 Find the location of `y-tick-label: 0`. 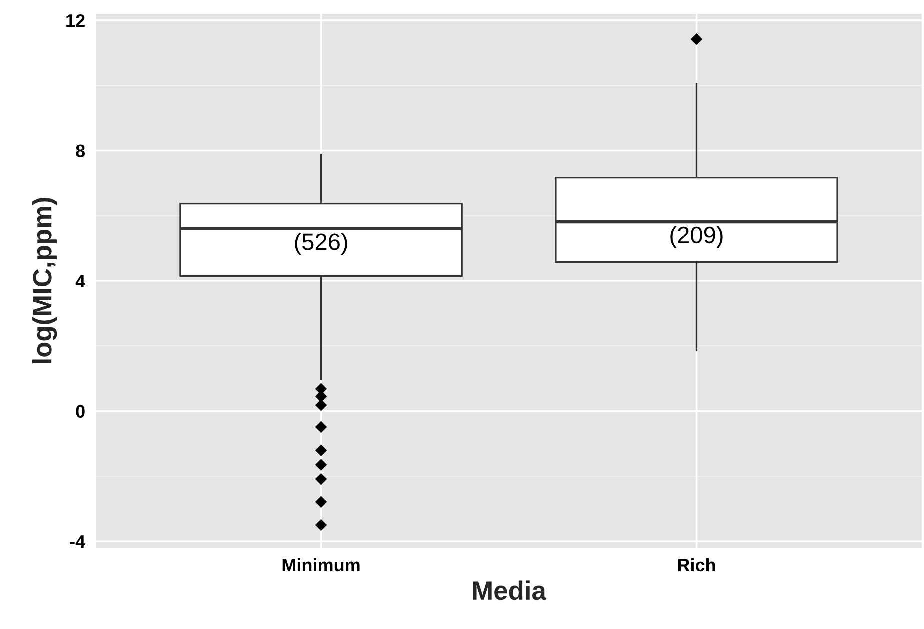

y-tick-label: 0 is located at coordinates (80, 411).